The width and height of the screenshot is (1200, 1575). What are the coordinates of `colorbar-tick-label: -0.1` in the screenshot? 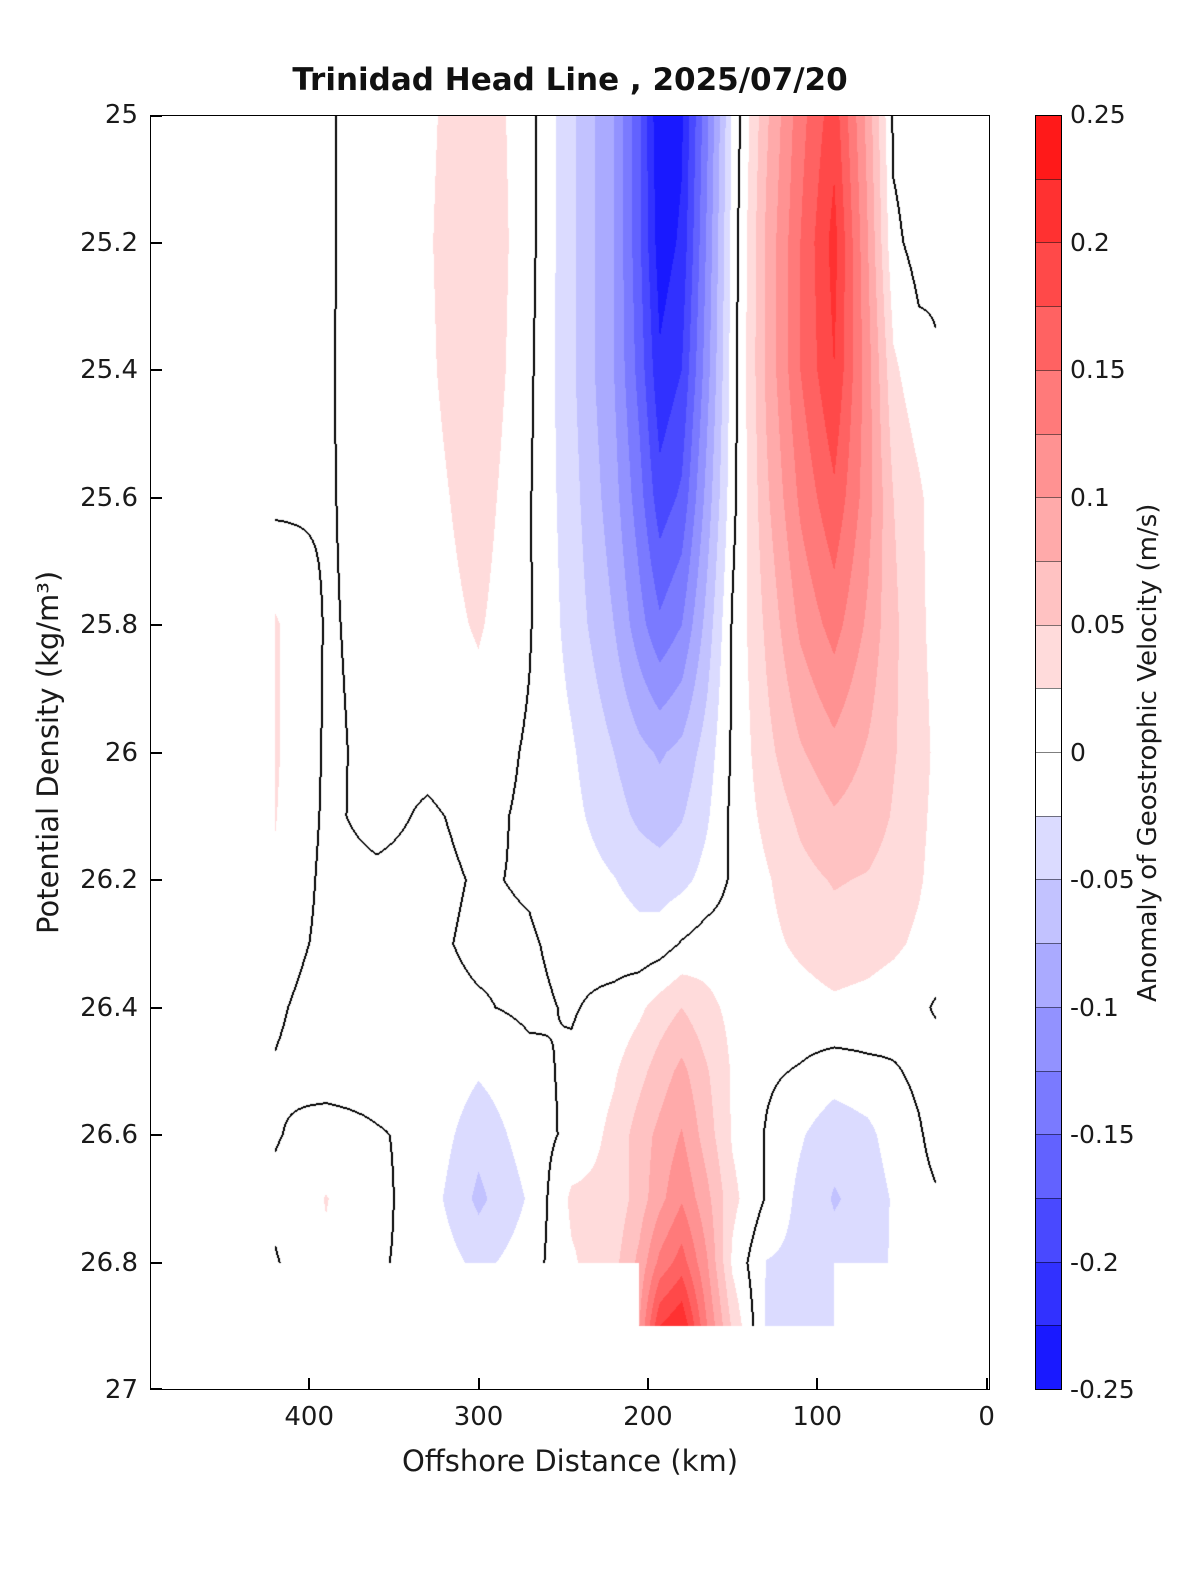 It's located at (1094, 1007).